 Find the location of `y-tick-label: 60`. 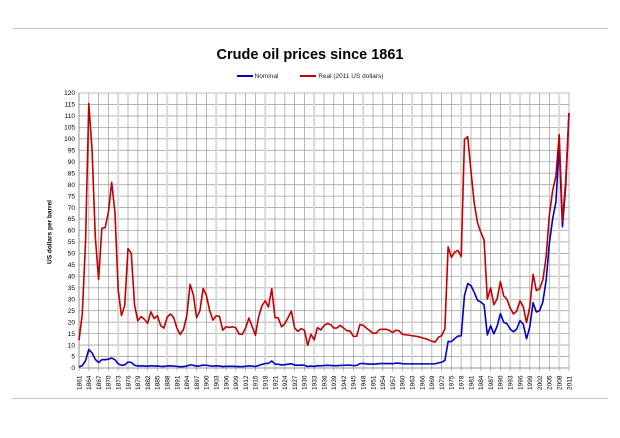

y-tick-label: 60 is located at coordinates (72, 231).